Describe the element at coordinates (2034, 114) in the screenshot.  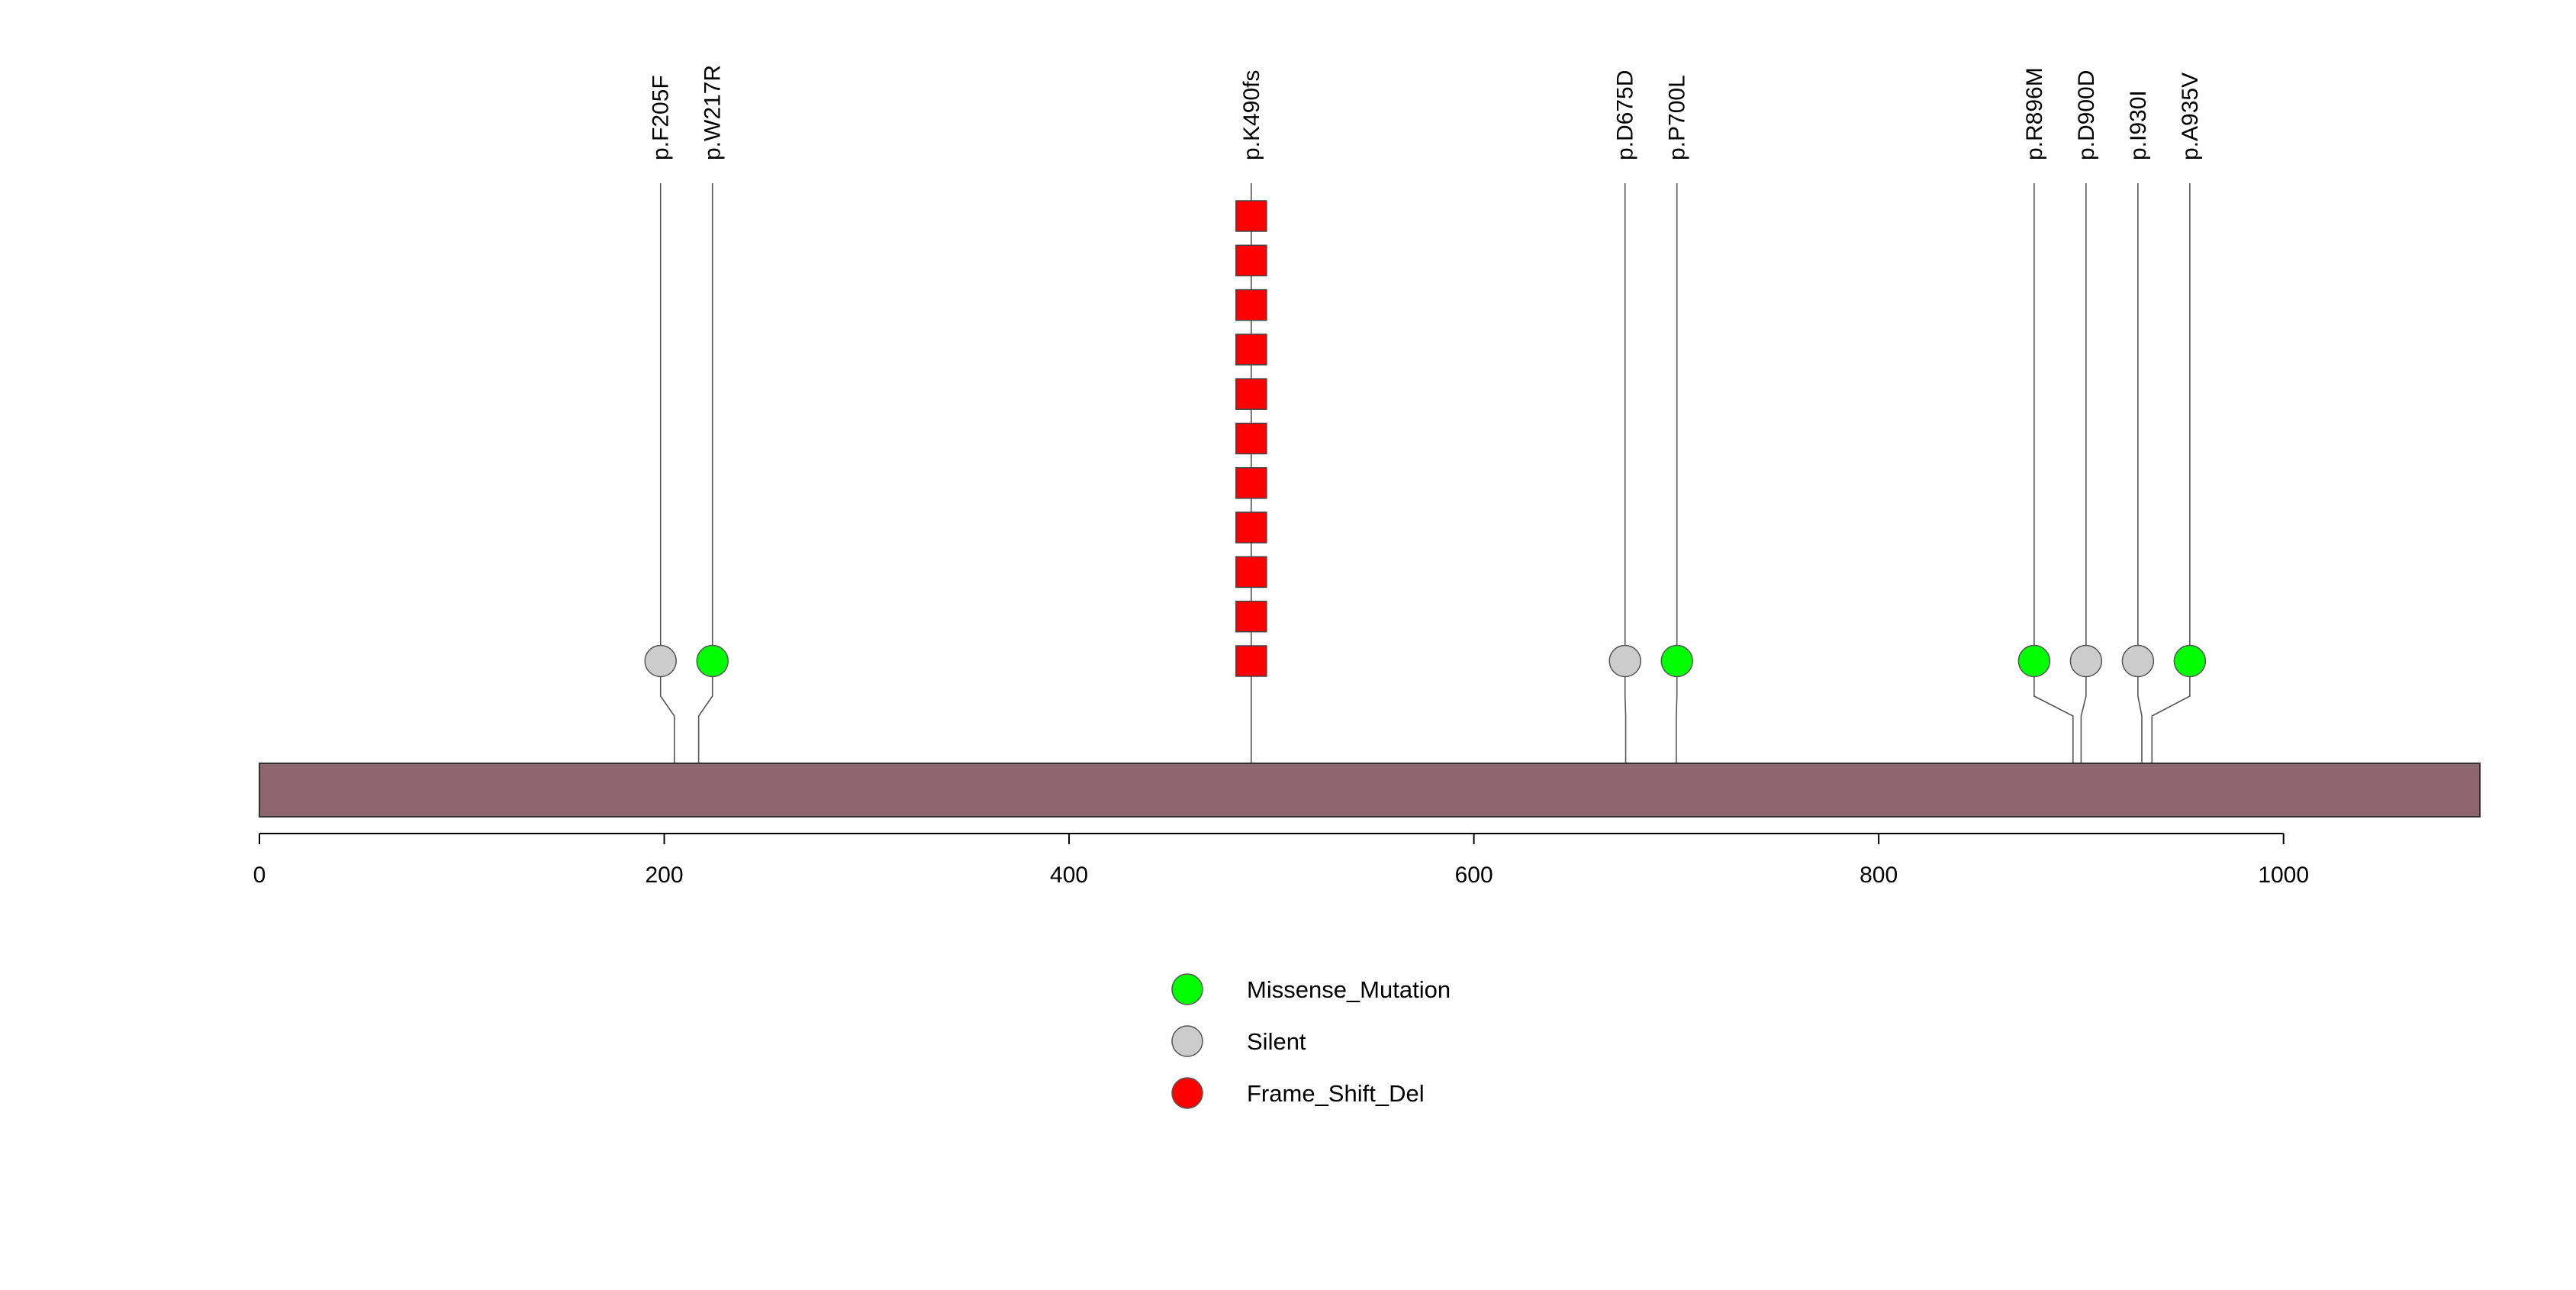
I see `mutation-label-p-r896m: p.R896M` at that location.